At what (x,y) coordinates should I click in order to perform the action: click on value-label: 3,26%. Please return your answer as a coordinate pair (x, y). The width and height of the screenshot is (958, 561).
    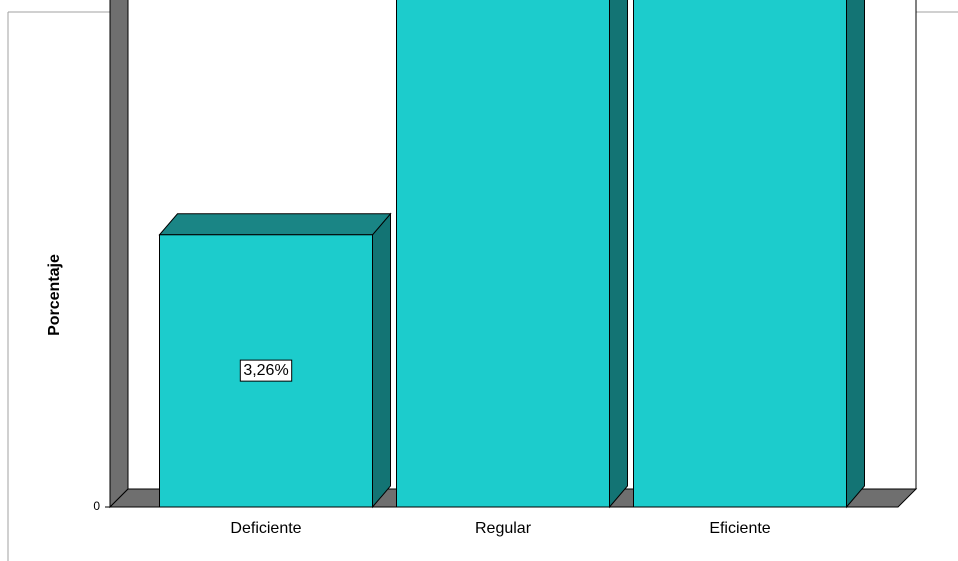
    Looking at the image, I should click on (265, 370).